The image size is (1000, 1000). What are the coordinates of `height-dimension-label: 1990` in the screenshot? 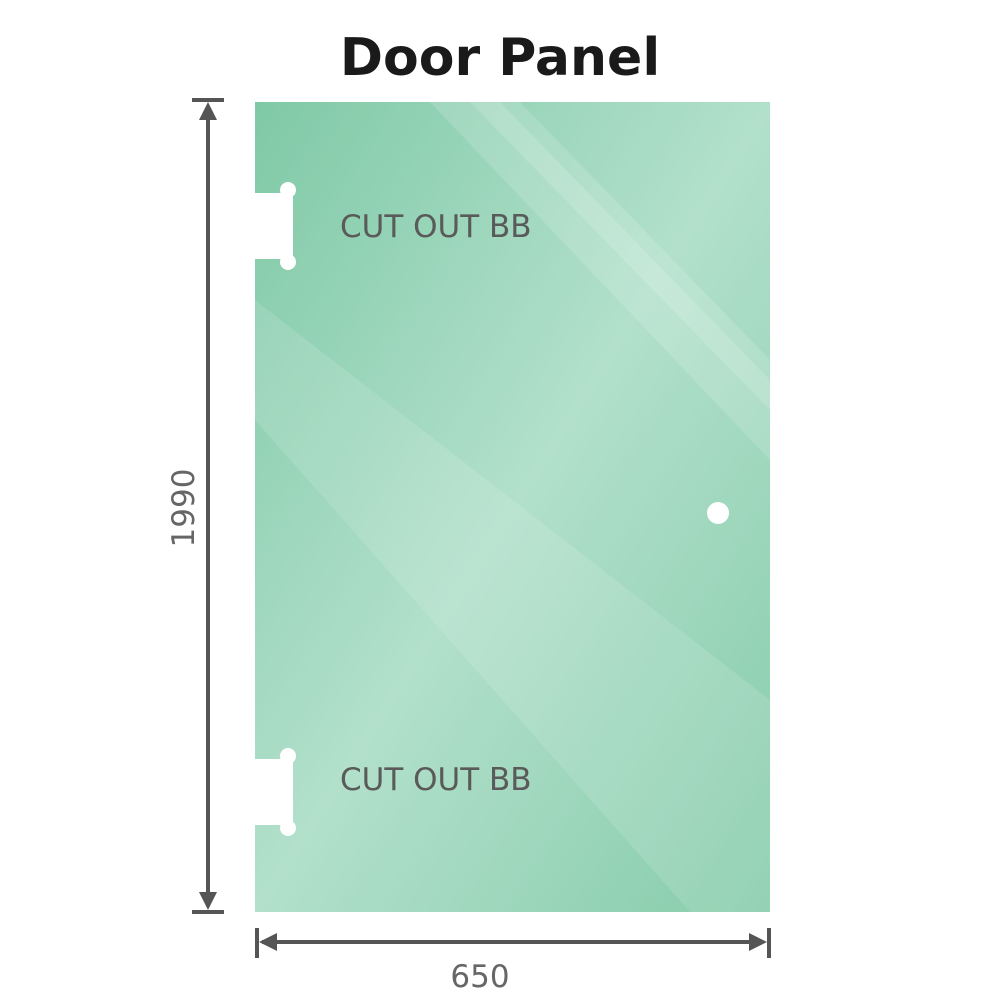 It's located at (184, 508).